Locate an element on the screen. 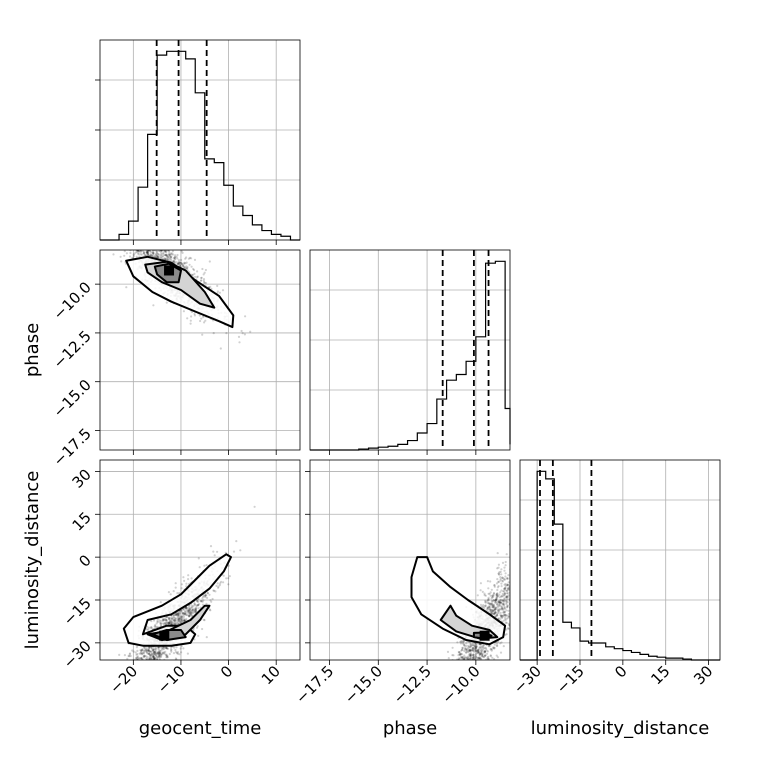 Image resolution: width=760 pixels, height=760 pixels. panel-plot-area is located at coordinates (192, 324).